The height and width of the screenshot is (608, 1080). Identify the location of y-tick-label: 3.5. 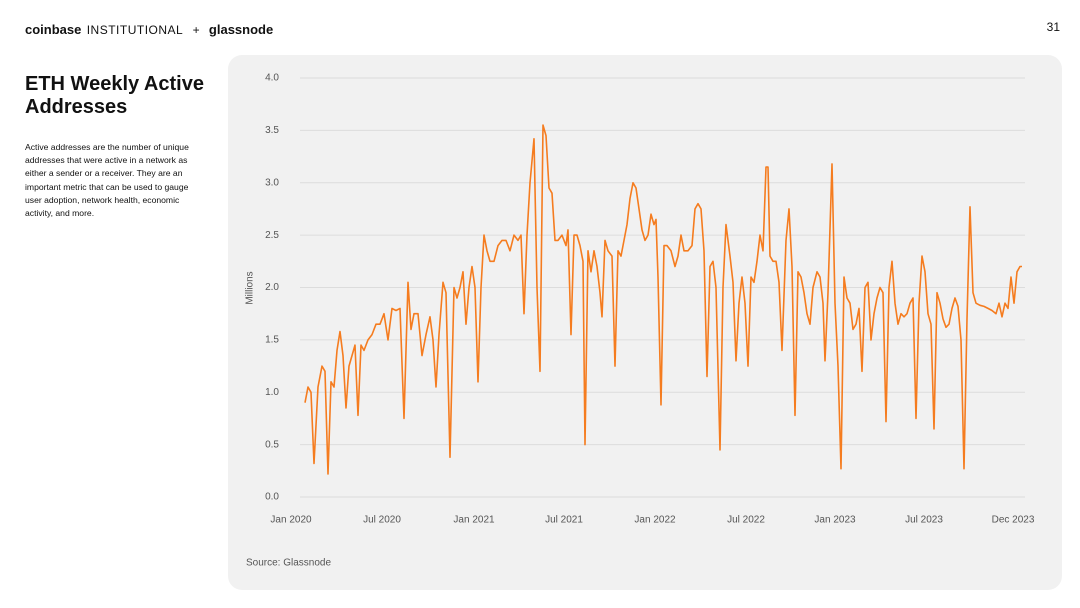
(272, 130).